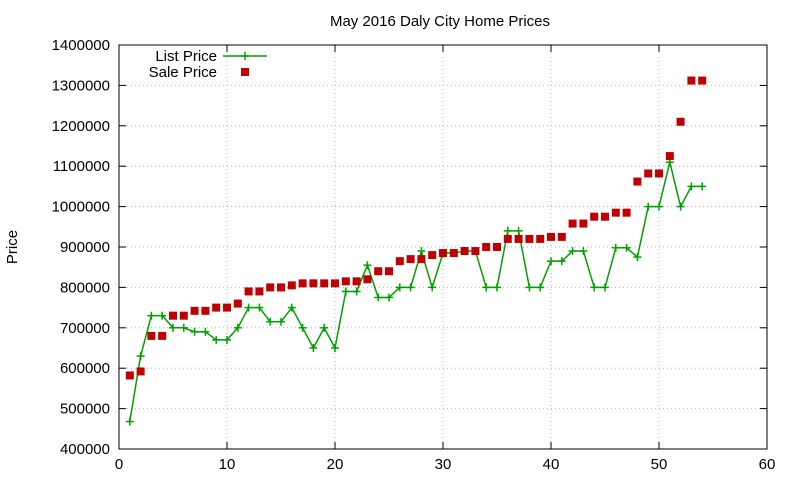 The height and width of the screenshot is (480, 800). I want to click on y-tick-label: 700000, so click(85, 328).